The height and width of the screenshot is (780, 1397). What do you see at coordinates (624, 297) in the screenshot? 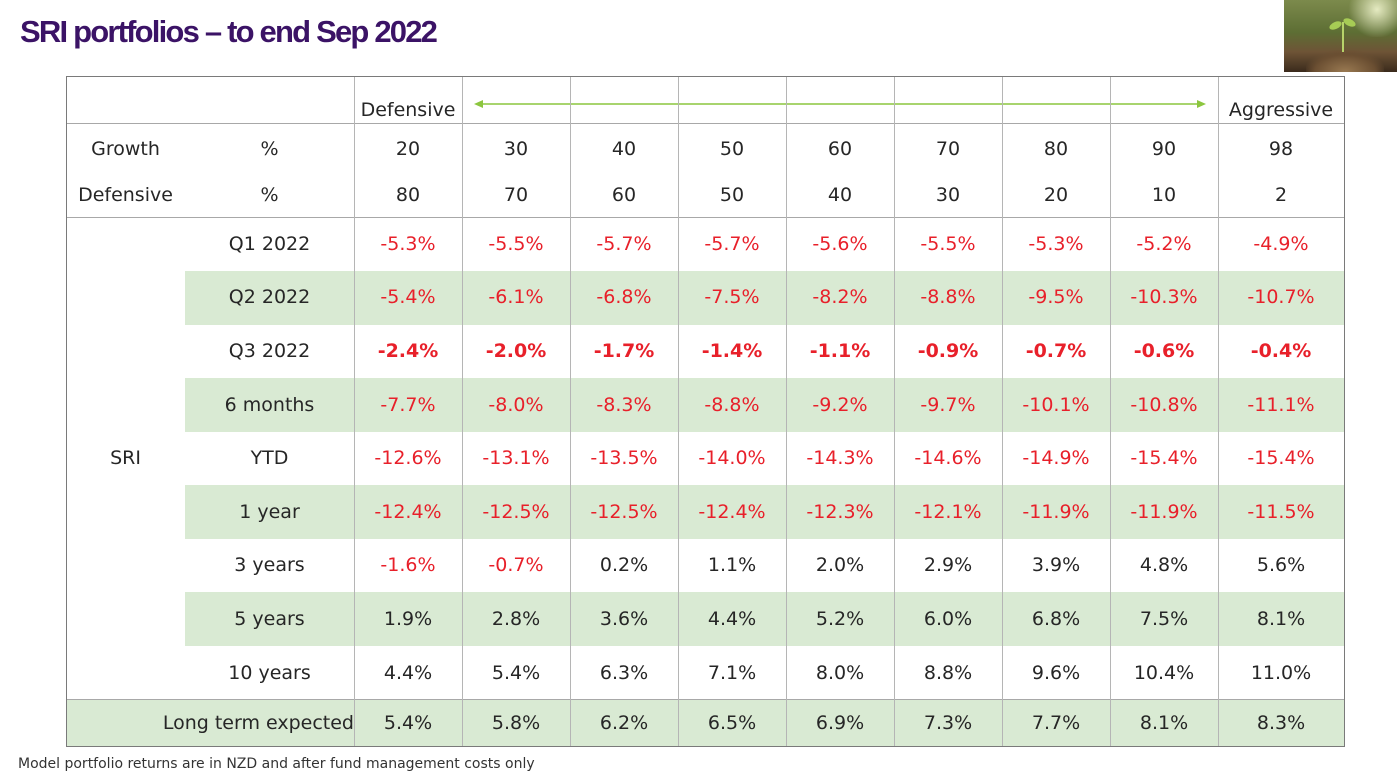
I see `return-value: -6.8%` at bounding box center [624, 297].